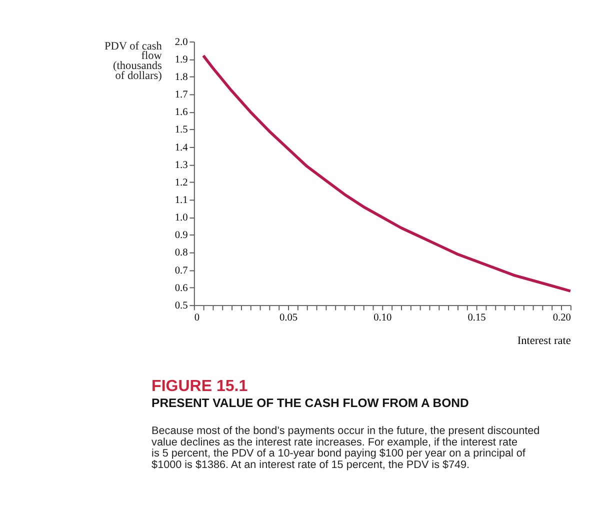 The height and width of the screenshot is (531, 610). Describe the element at coordinates (288, 318) in the screenshot. I see `x-tick-label: 0.05` at that location.